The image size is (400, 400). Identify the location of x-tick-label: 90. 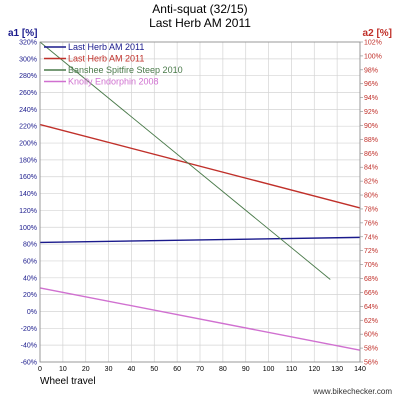
(246, 369).